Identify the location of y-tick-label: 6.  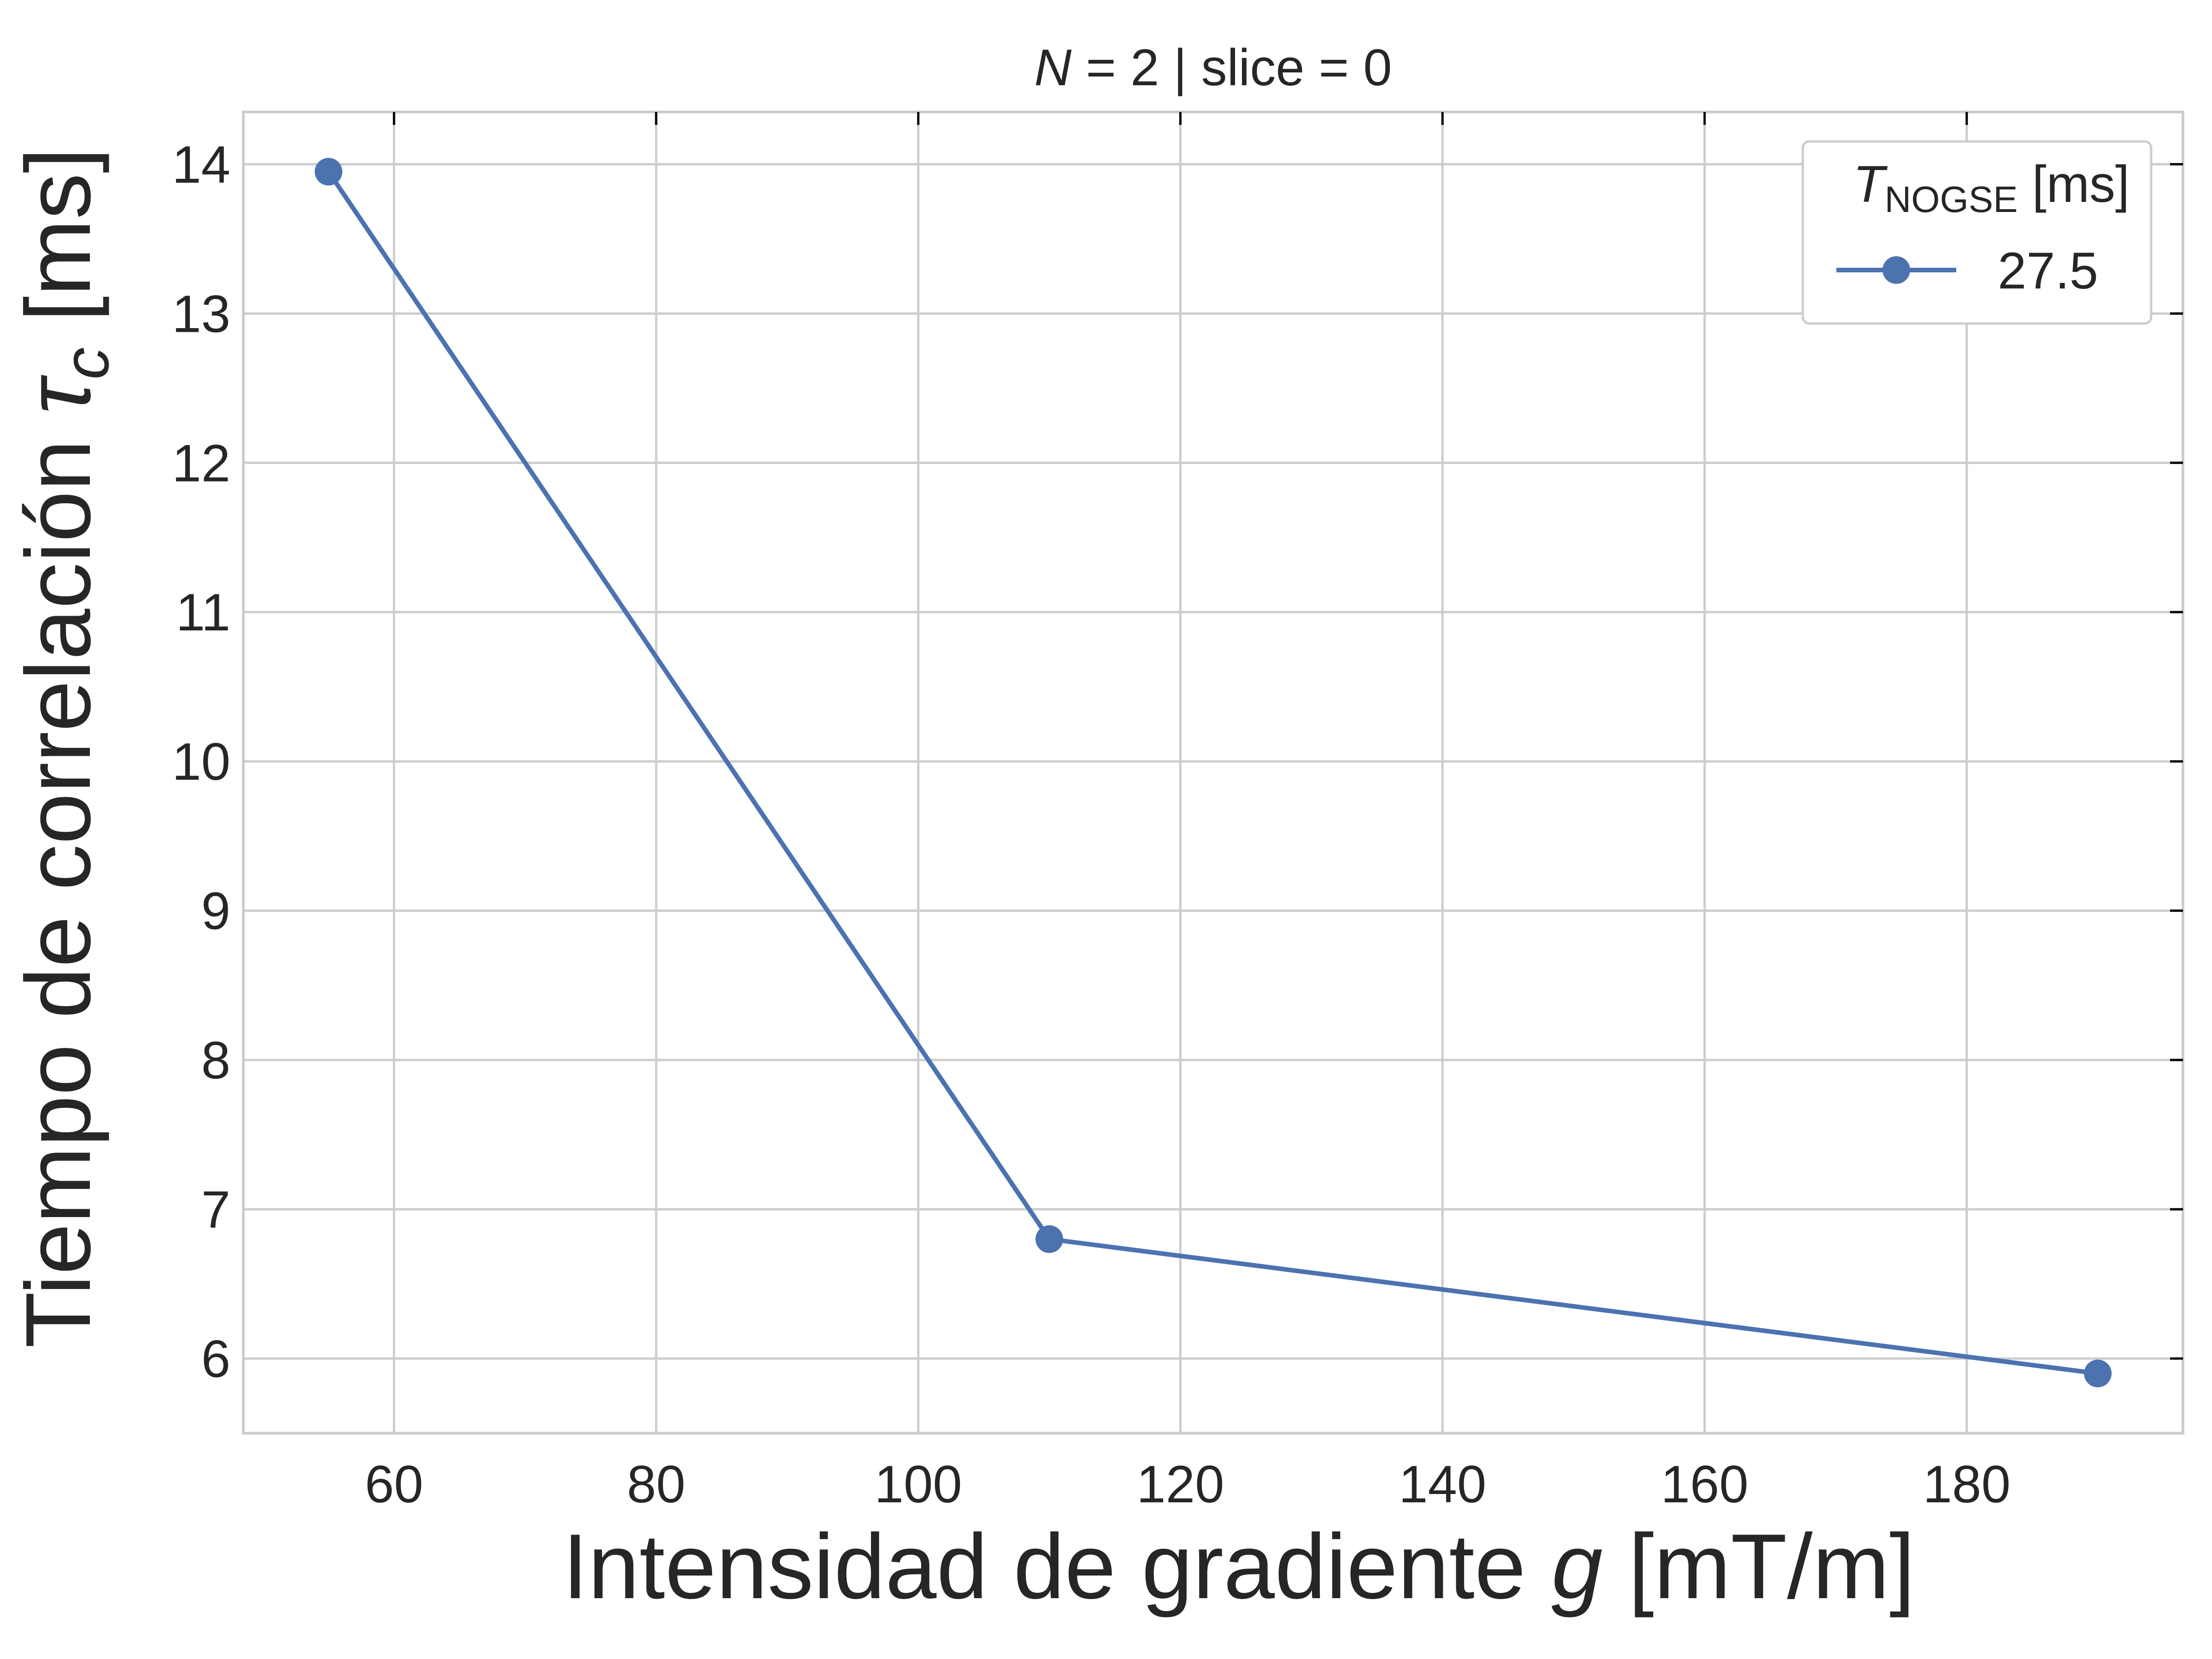
(215, 1359).